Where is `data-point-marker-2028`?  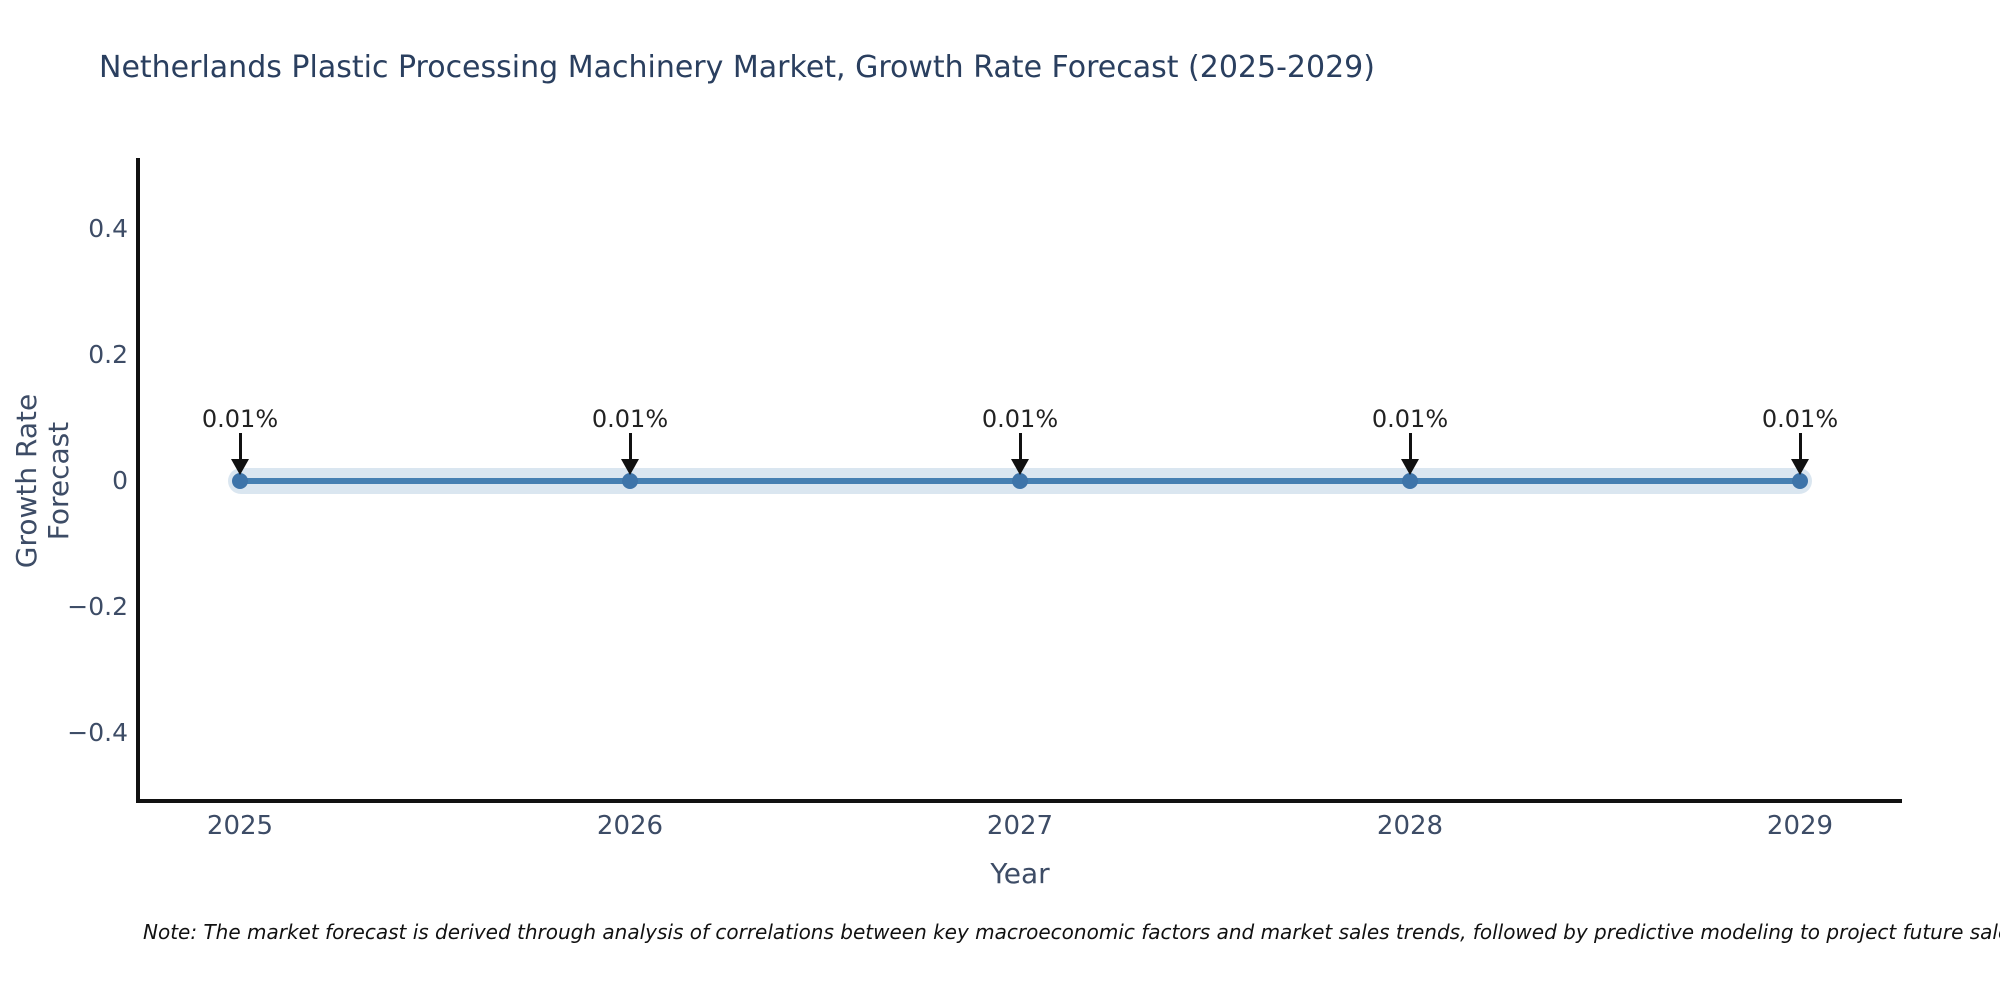 data-point-marker-2028 is located at coordinates (1410, 481).